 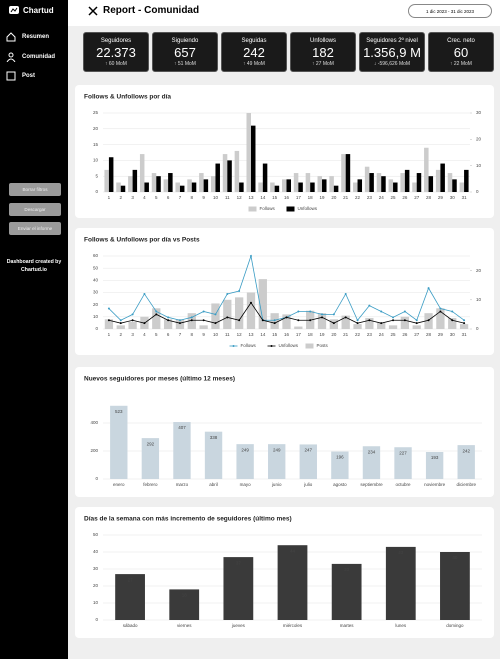 What do you see at coordinates (323, 64) in the screenshot?
I see `kpi-change: ↑ 27 MoM` at bounding box center [323, 64].